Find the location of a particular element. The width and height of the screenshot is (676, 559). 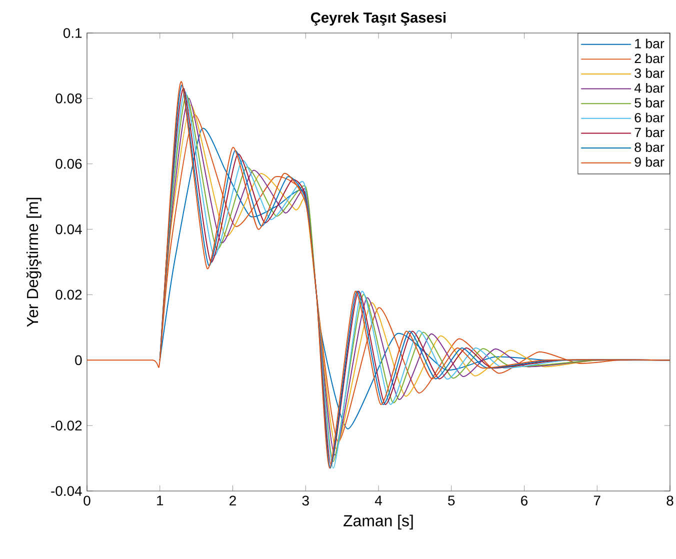

x-tick-label: 2 is located at coordinates (233, 501).